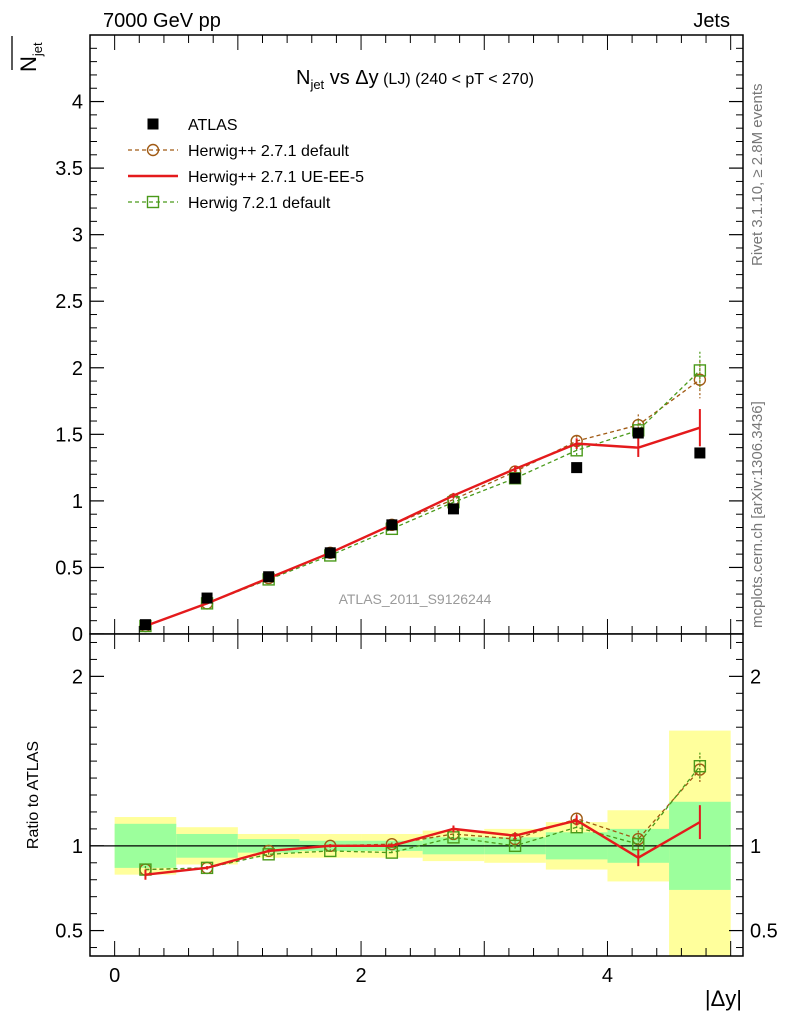  Describe the element at coordinates (755, 847) in the screenshot. I see `ratio-y-tick-label-right: 1` at that location.